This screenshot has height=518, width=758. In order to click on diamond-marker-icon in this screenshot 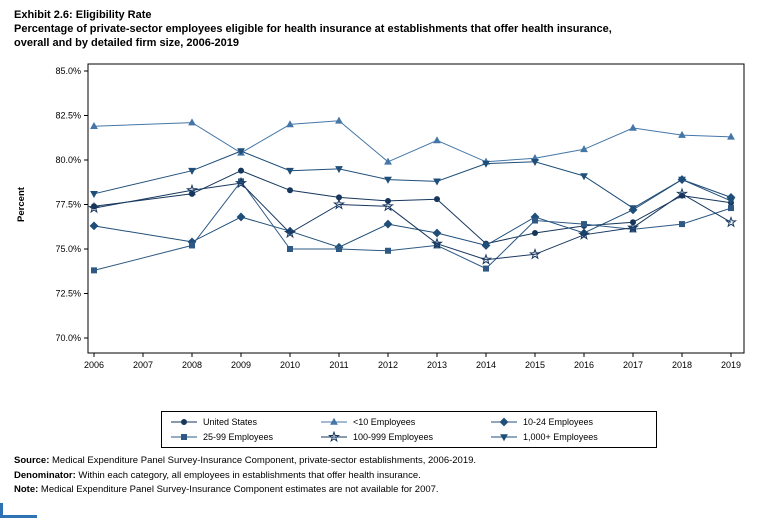, I will do `click(504, 422)`.